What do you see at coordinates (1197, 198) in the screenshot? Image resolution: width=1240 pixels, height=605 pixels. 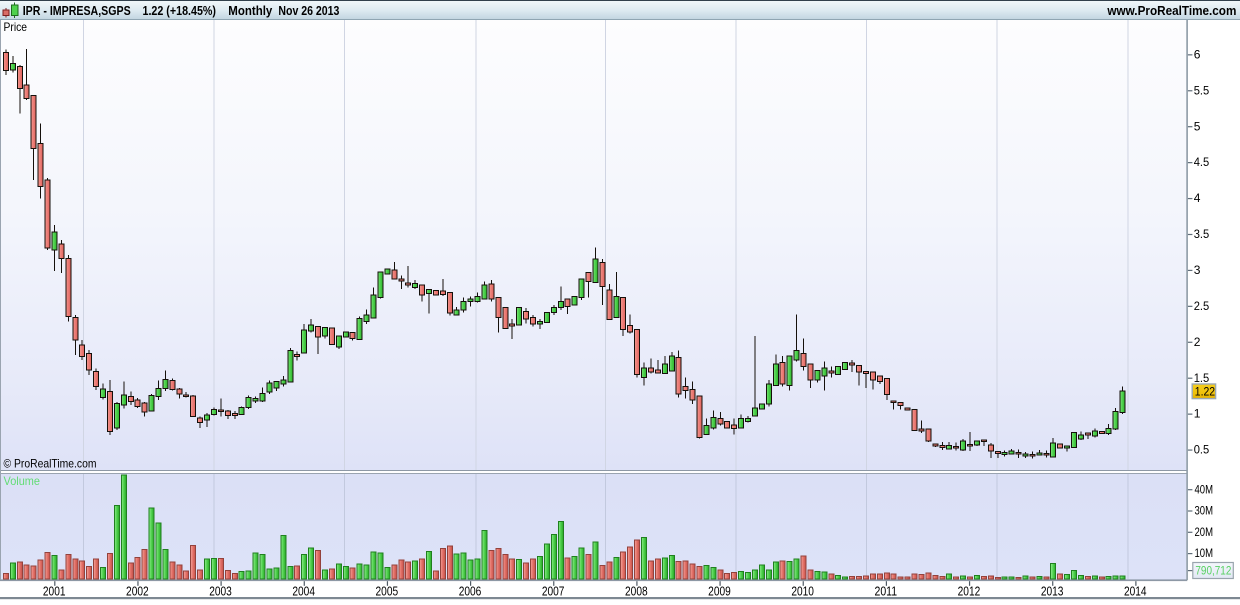 I see `svg-text: 4` at bounding box center [1197, 198].